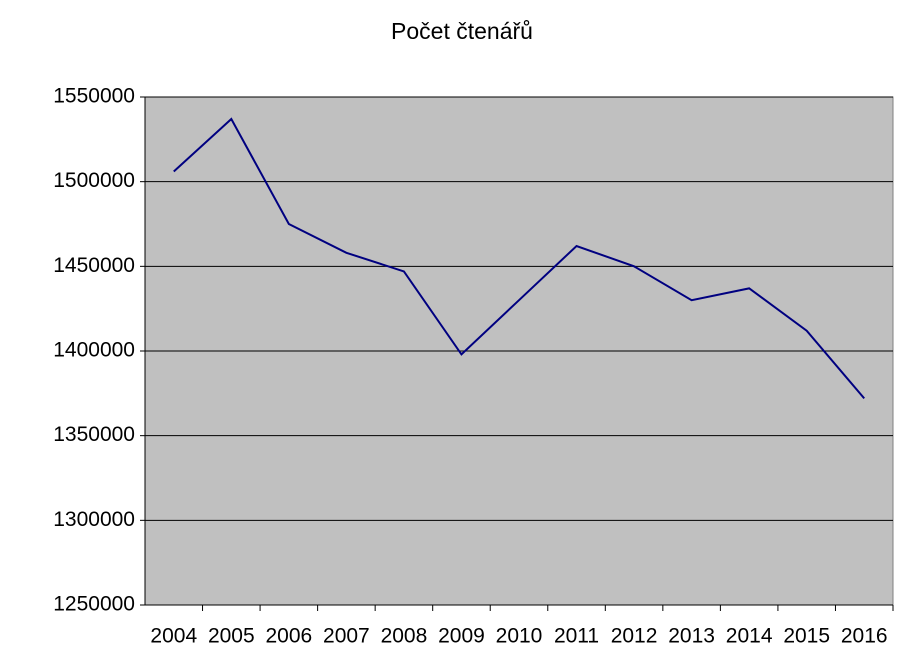 The image size is (900, 652). What do you see at coordinates (94, 180) in the screenshot?
I see `y-tick-label: 1500000` at bounding box center [94, 180].